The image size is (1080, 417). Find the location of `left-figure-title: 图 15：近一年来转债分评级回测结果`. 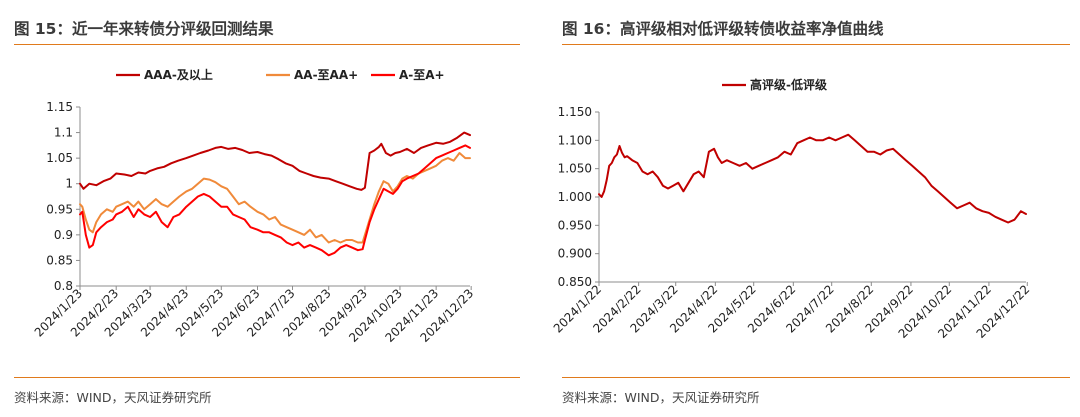

left-figure-title: 图 15：近一年来转债分评级回测结果 is located at coordinates (144, 29).